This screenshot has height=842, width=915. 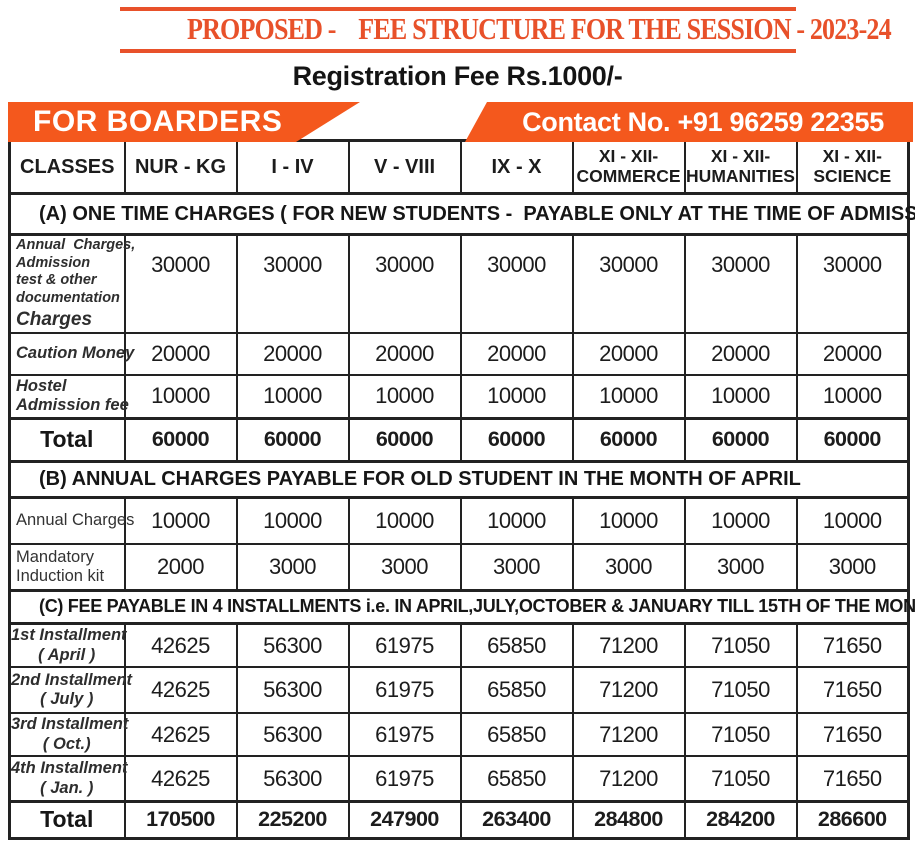 I want to click on fee-value: 2000, so click(x=180, y=567).